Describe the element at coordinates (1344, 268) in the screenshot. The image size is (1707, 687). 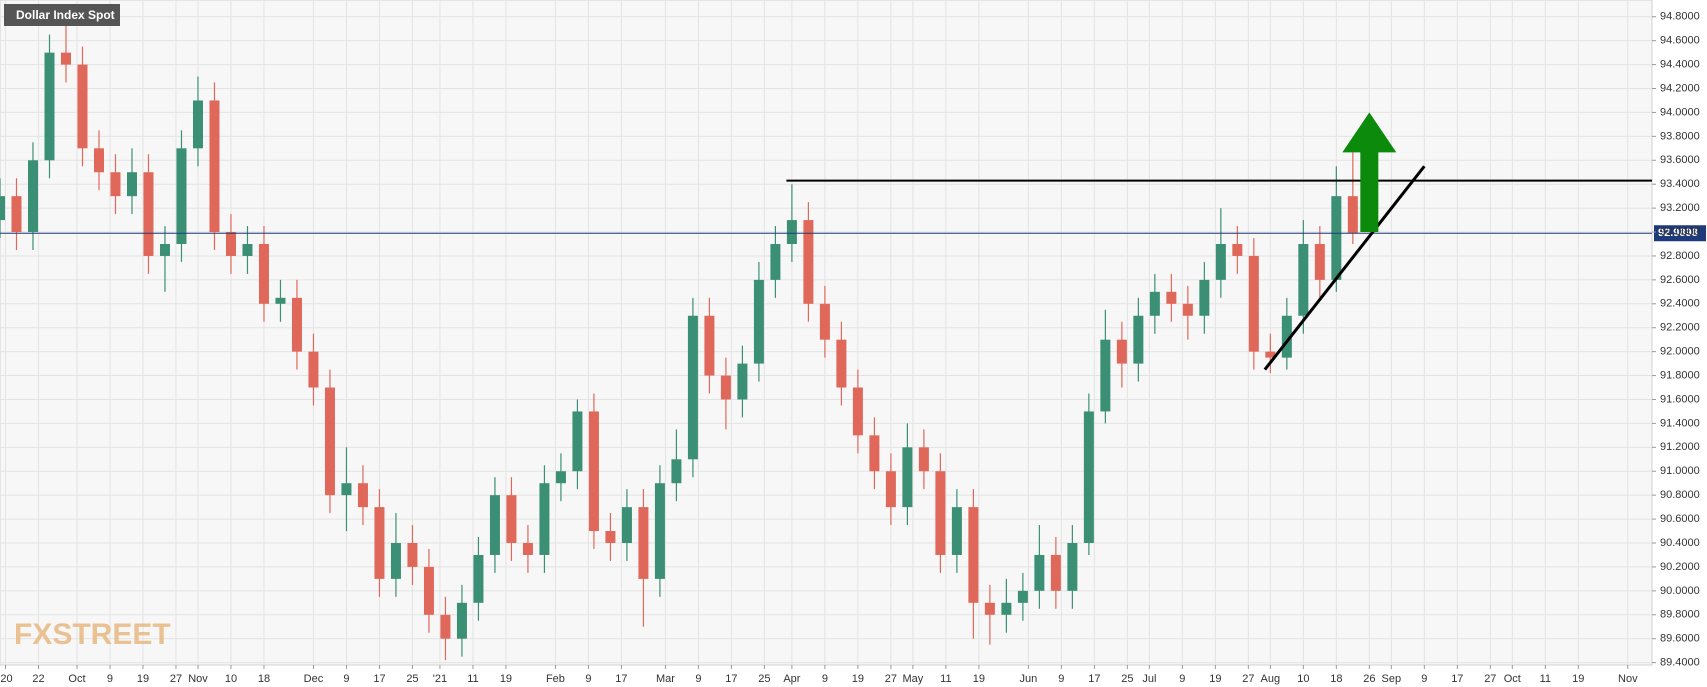
I see `trend-line` at that location.